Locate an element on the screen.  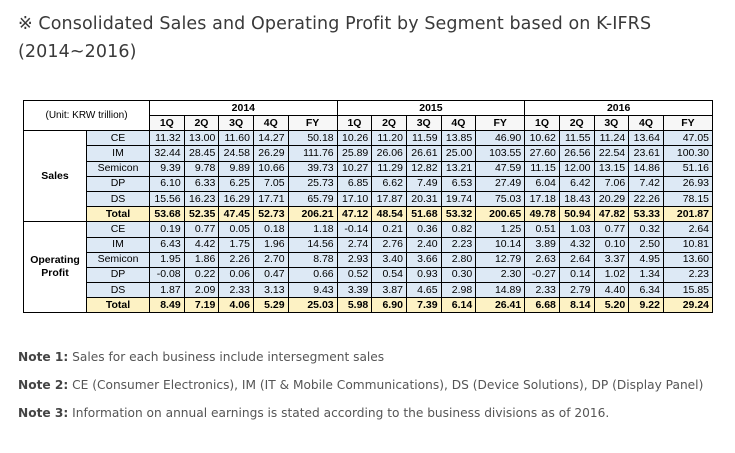
value-cell: 50.18 is located at coordinates (312, 138).